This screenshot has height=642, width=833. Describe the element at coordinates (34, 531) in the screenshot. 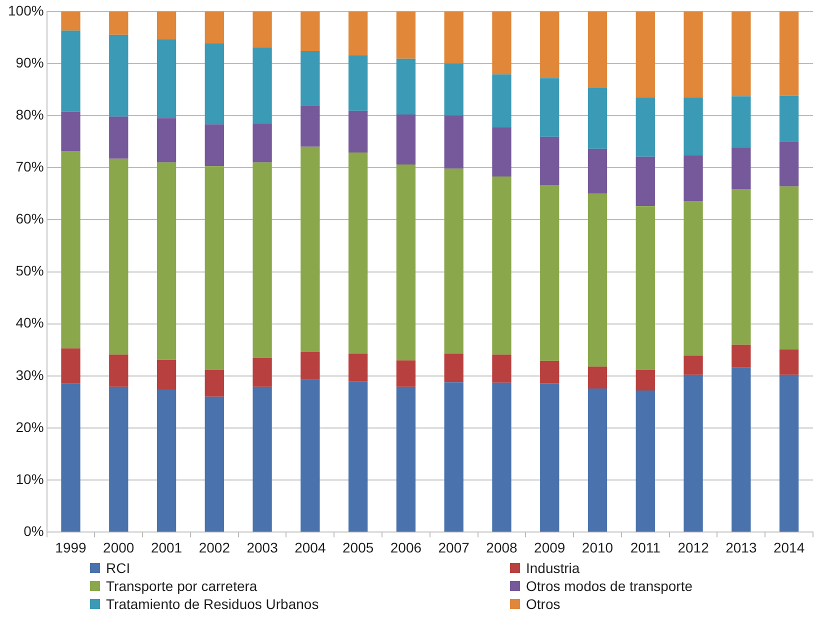

I see `y-tick-label: 0%` at that location.